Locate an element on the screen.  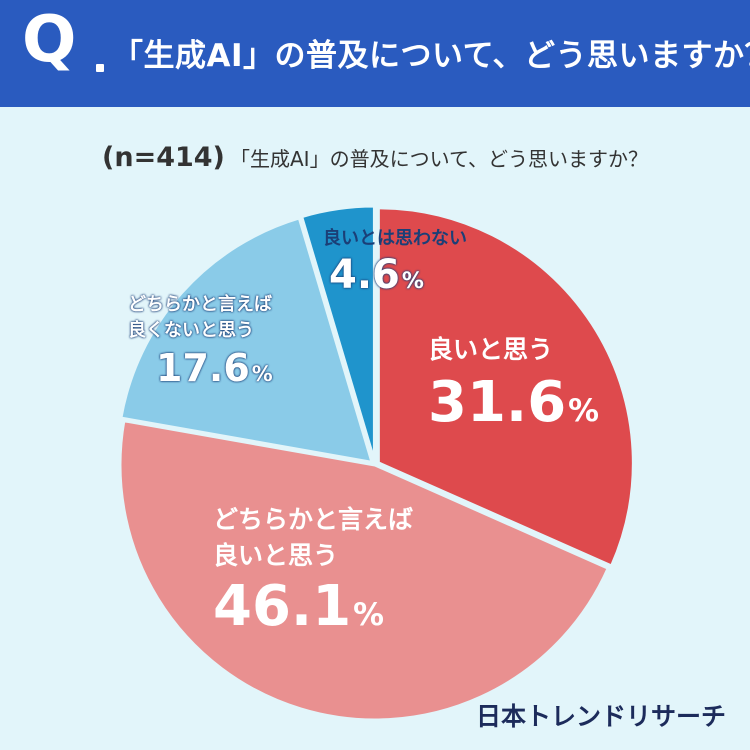
subtitle-question: 「生成AI」の普及について、どう思いますか？ is located at coordinates (439, 159).